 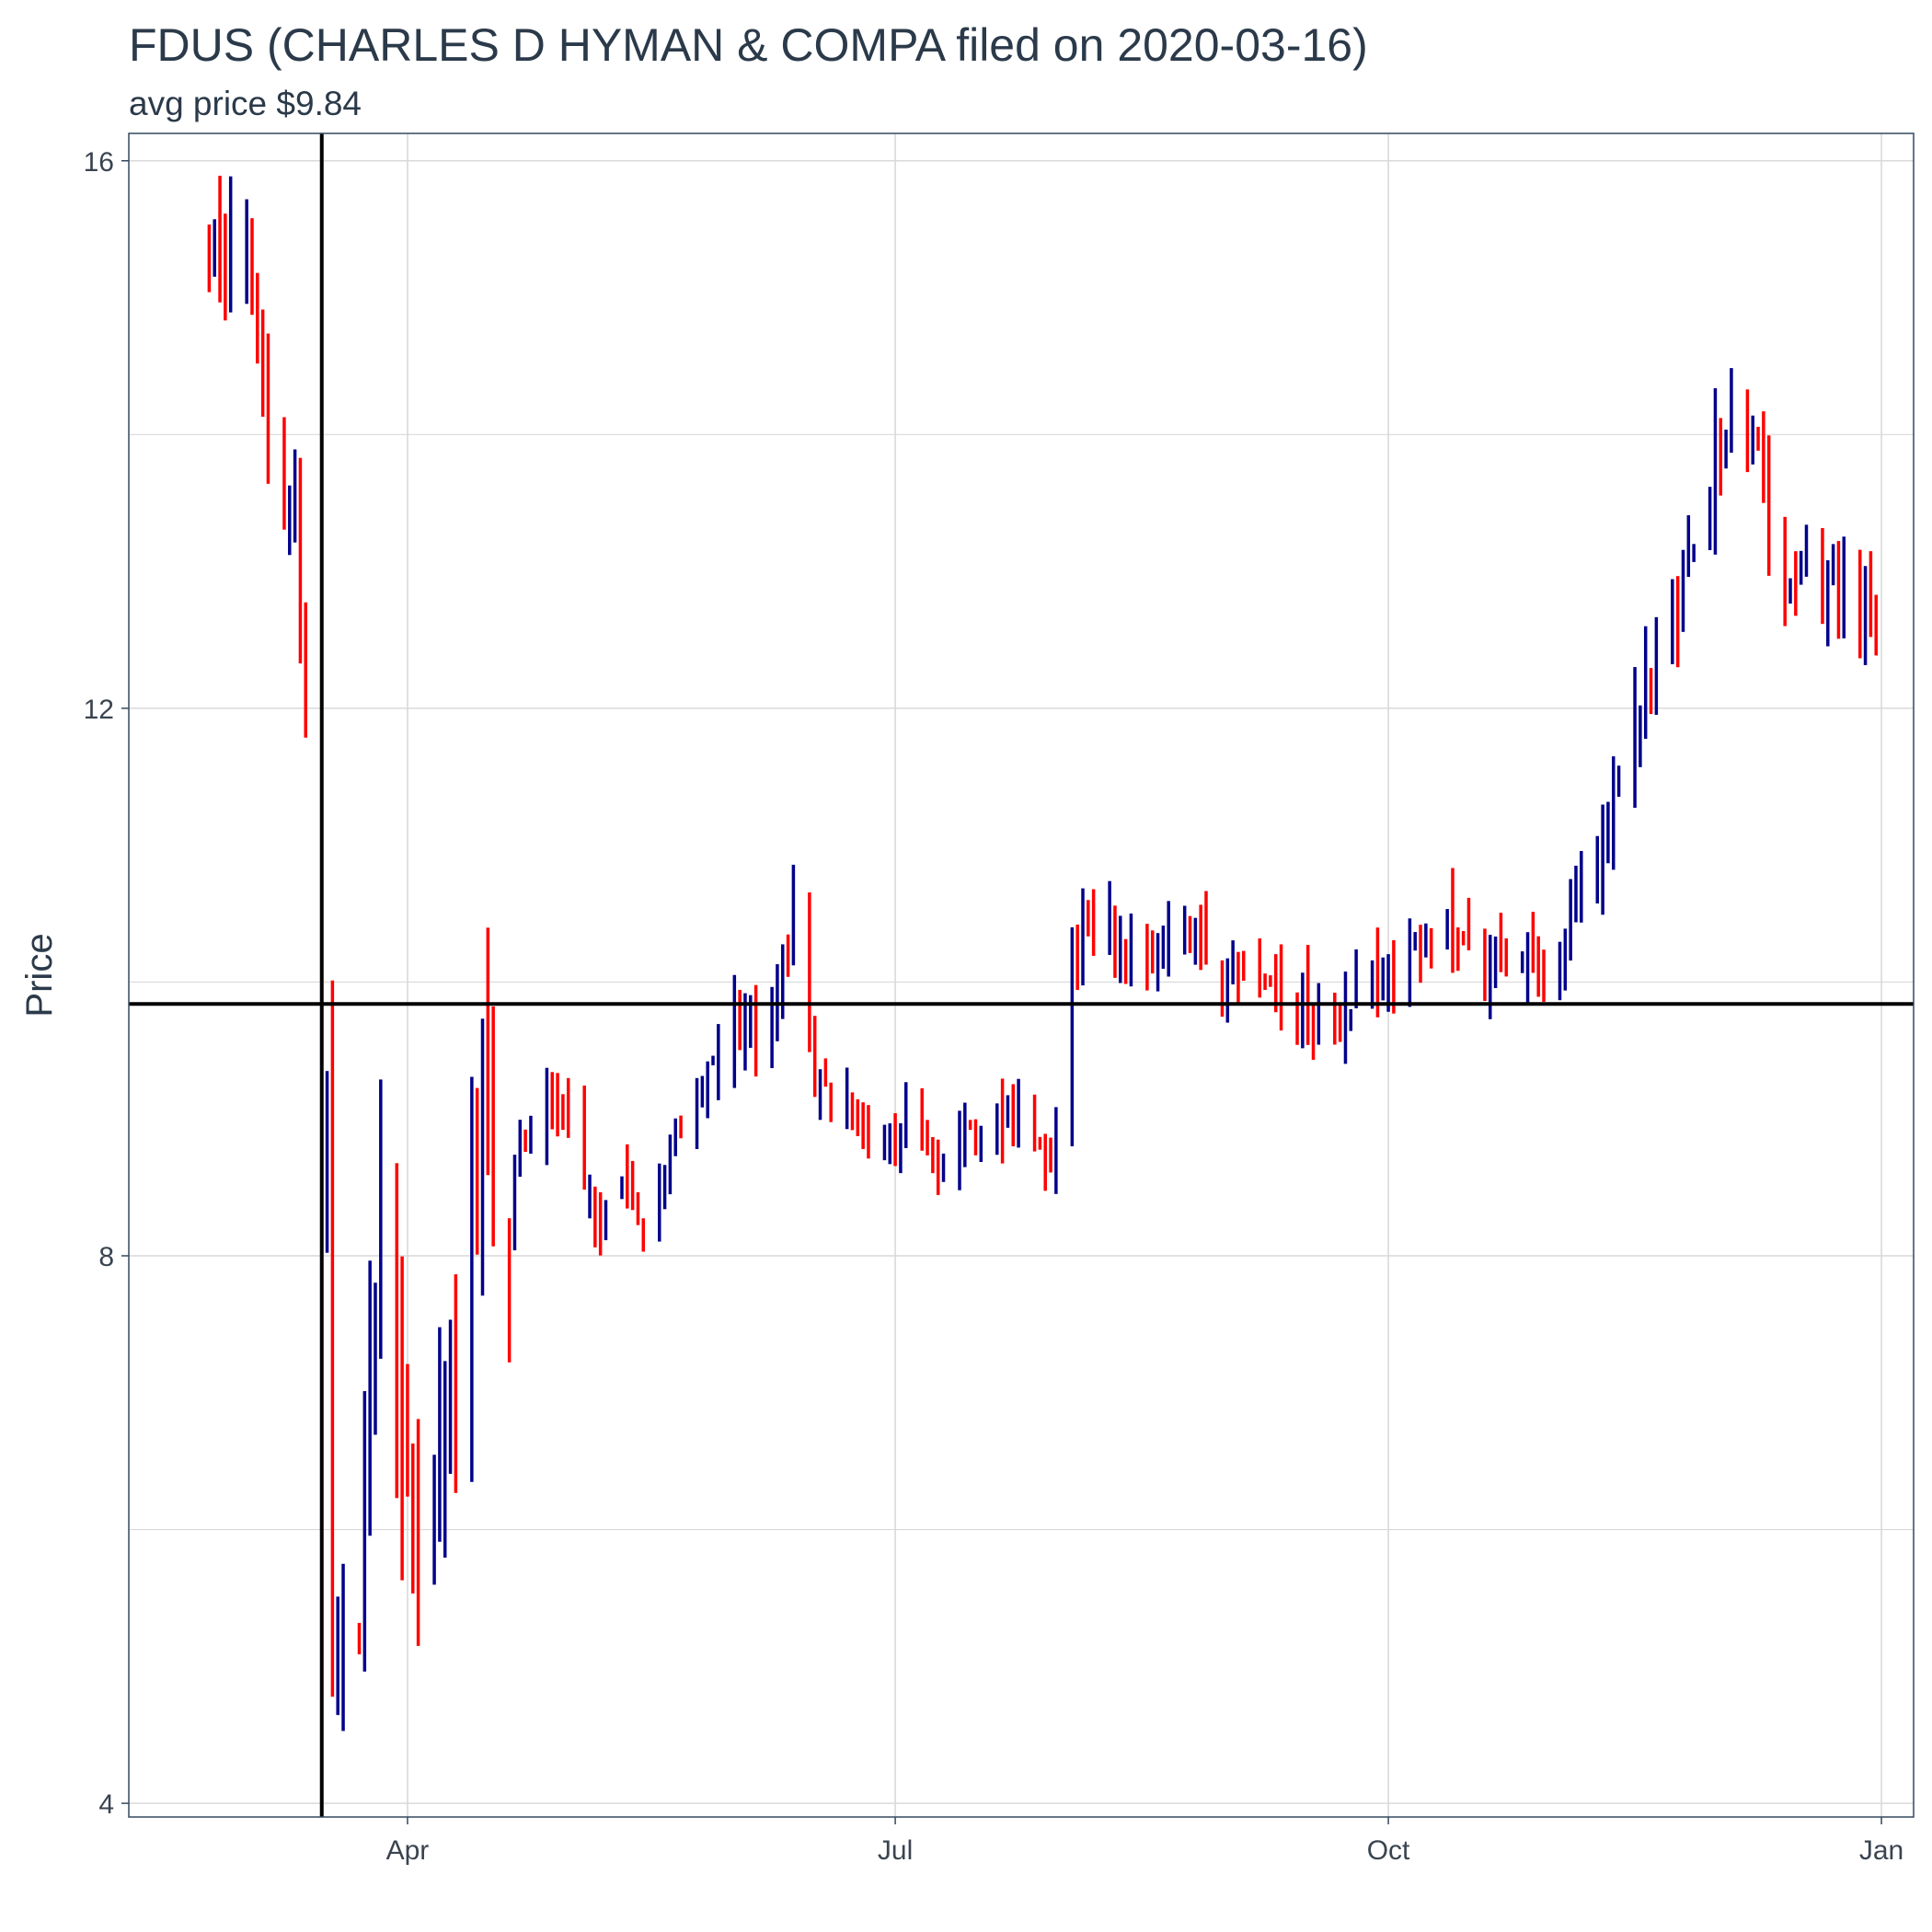 I want to click on y-axis: 4 8 12 16, so click(x=106, y=983).